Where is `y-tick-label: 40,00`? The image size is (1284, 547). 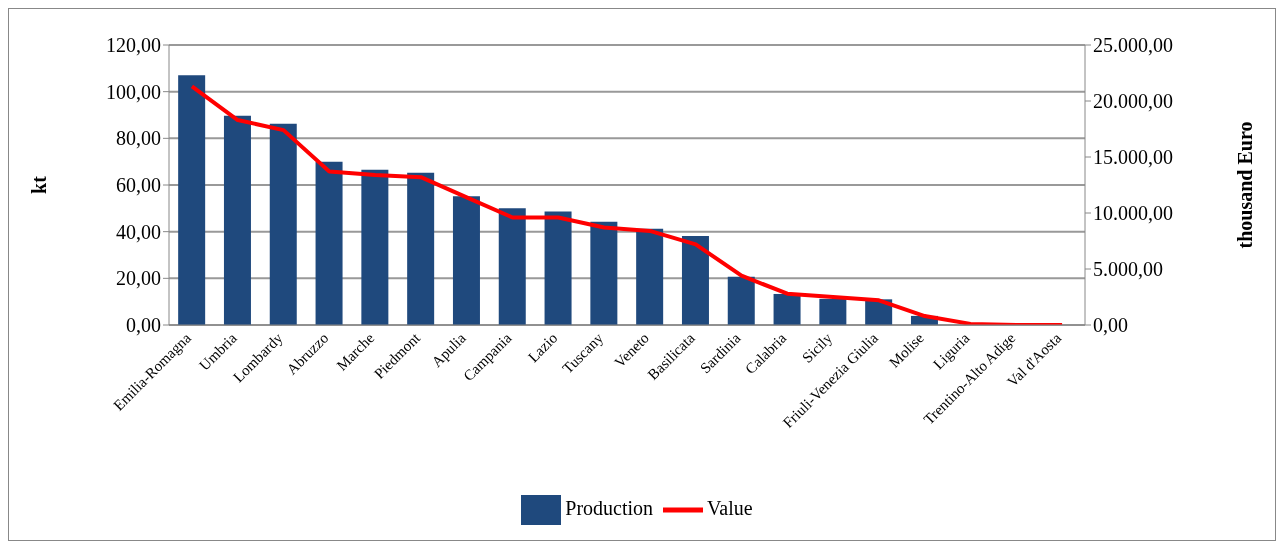
y-tick-label: 40,00 is located at coordinates (138, 231).